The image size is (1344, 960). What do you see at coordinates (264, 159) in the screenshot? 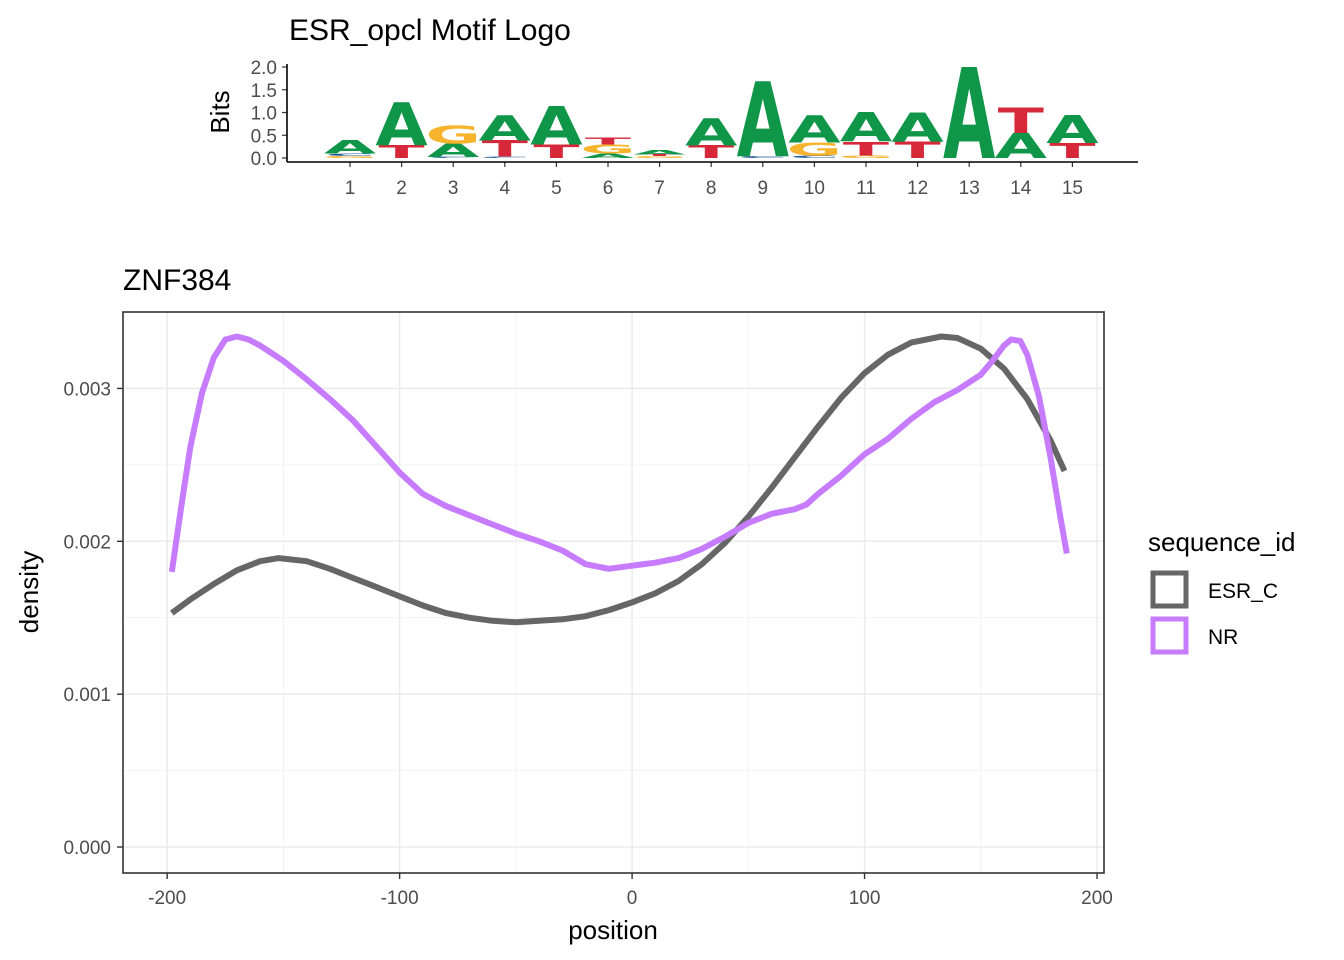
I see `logo-y-tick-label: 0.0` at bounding box center [264, 159].